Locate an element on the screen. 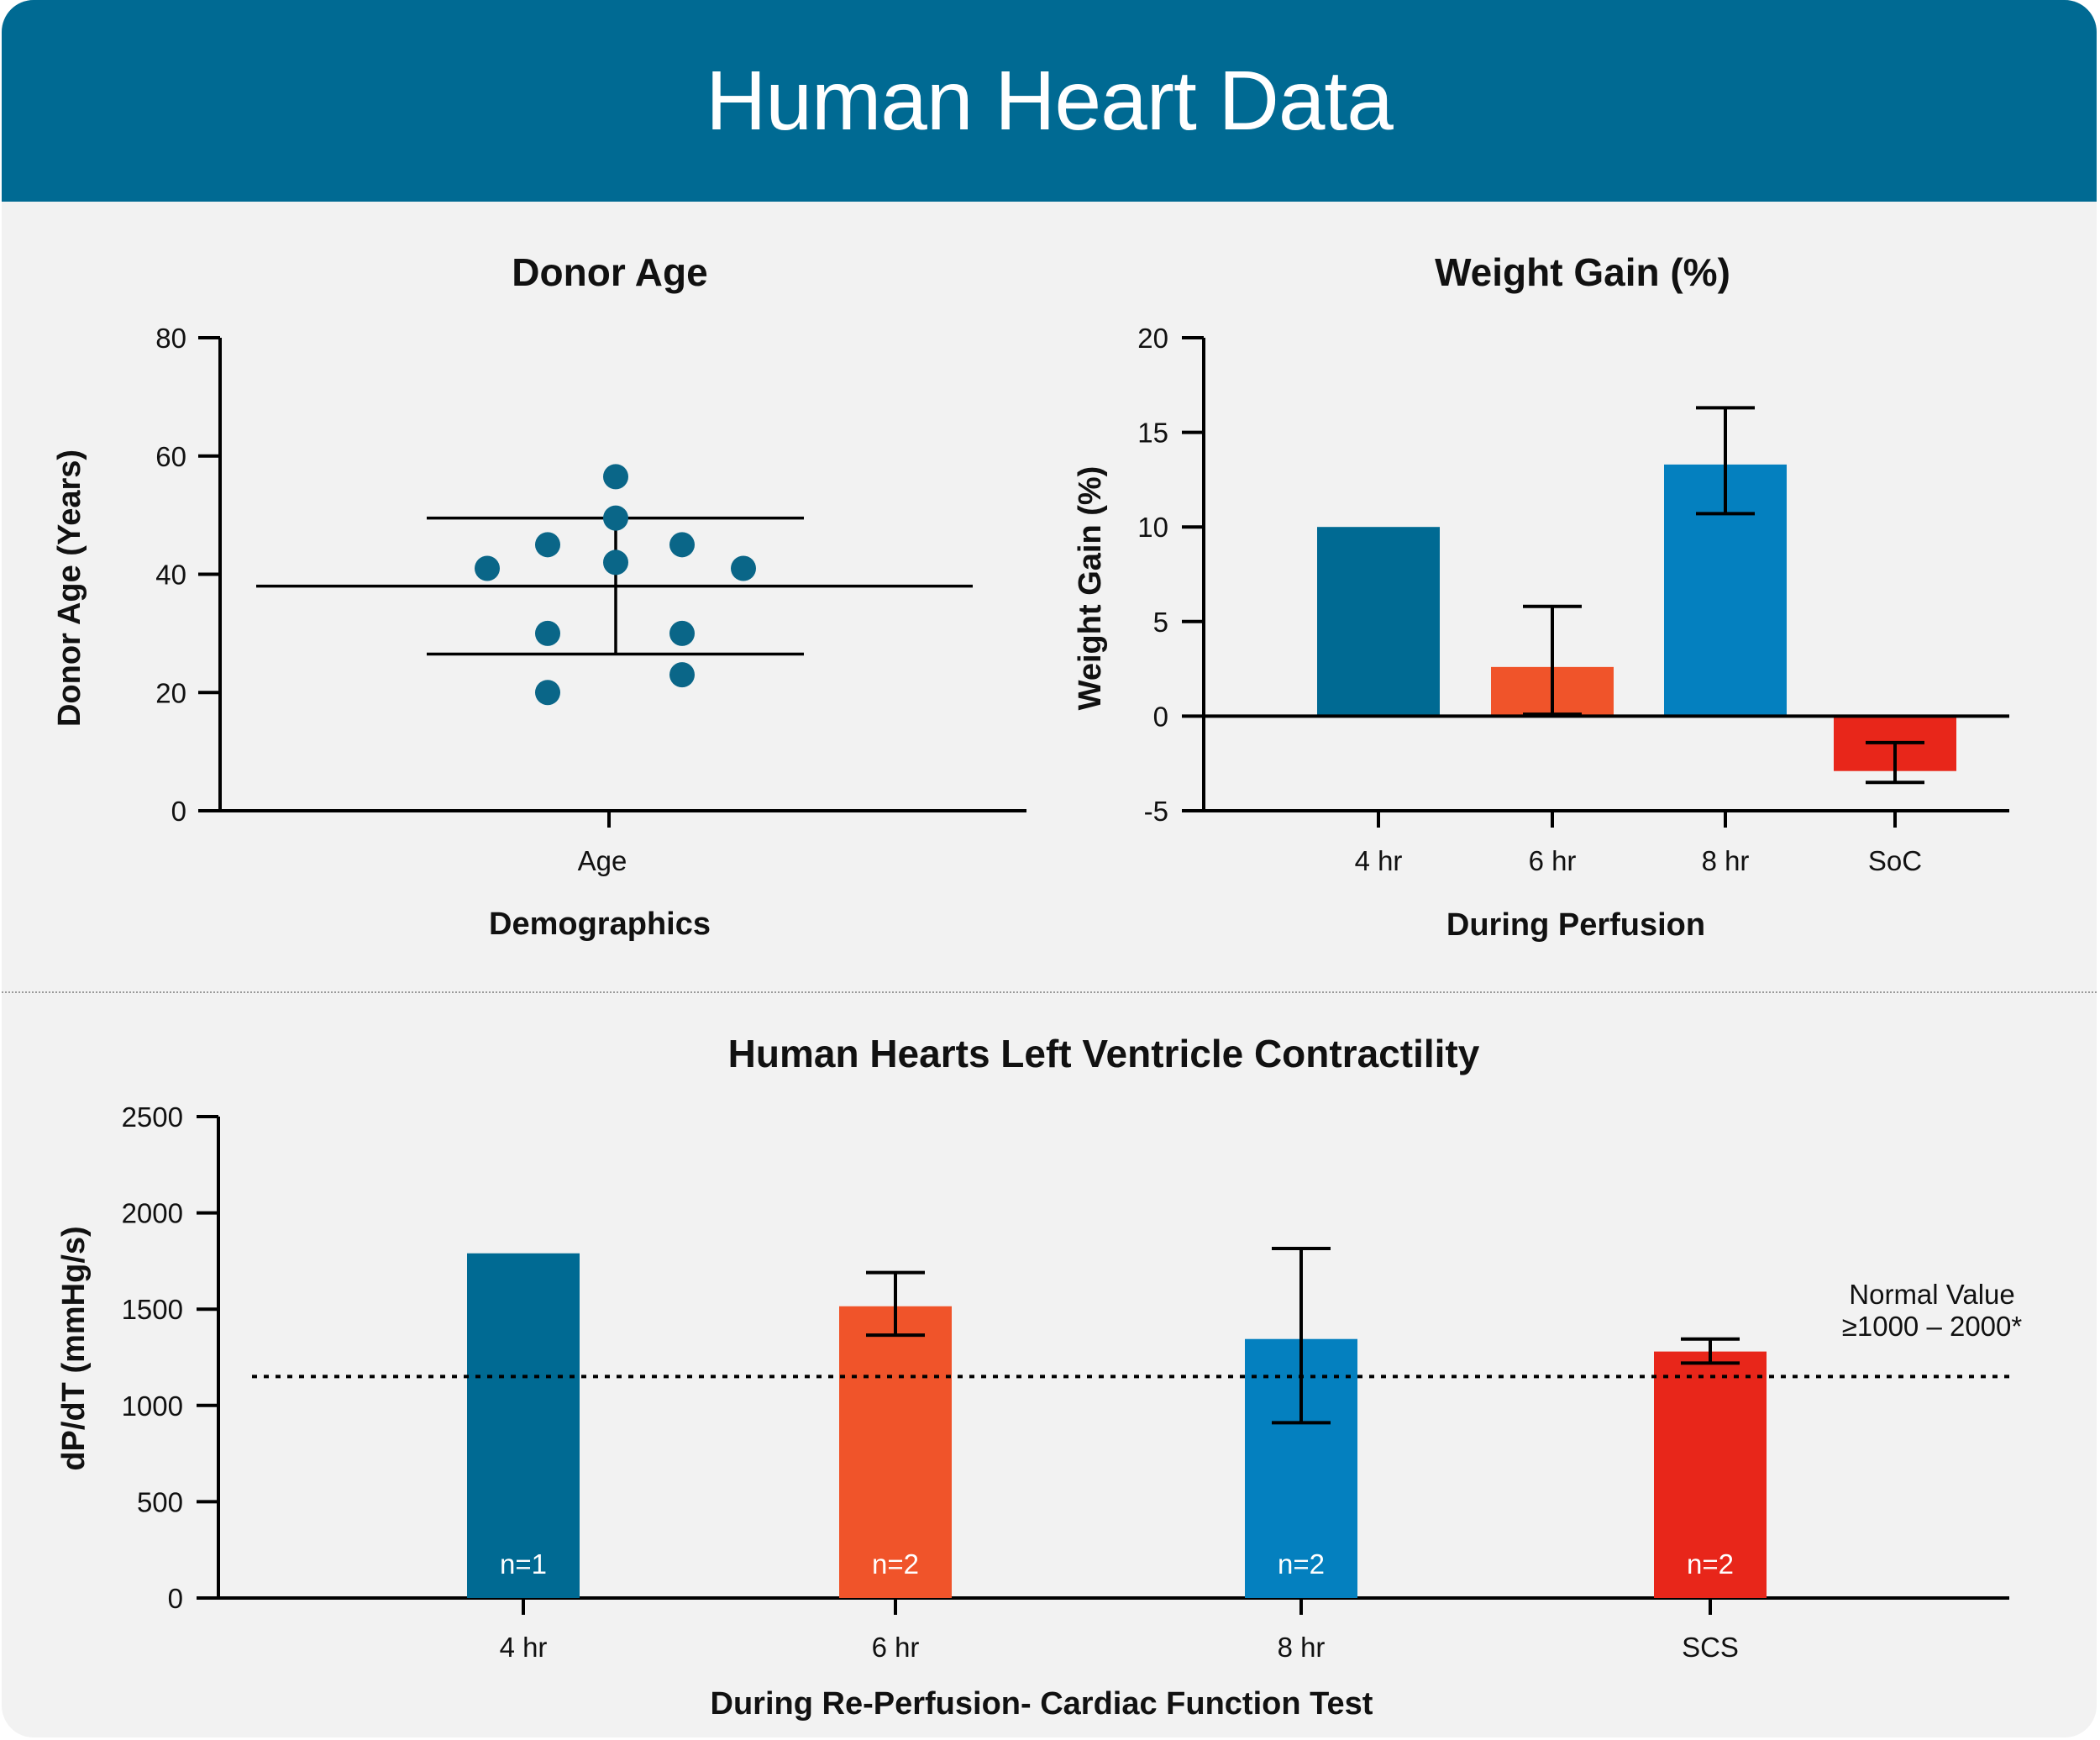  contractility-x-tick-label: 8 hr is located at coordinates (1302, 1647).